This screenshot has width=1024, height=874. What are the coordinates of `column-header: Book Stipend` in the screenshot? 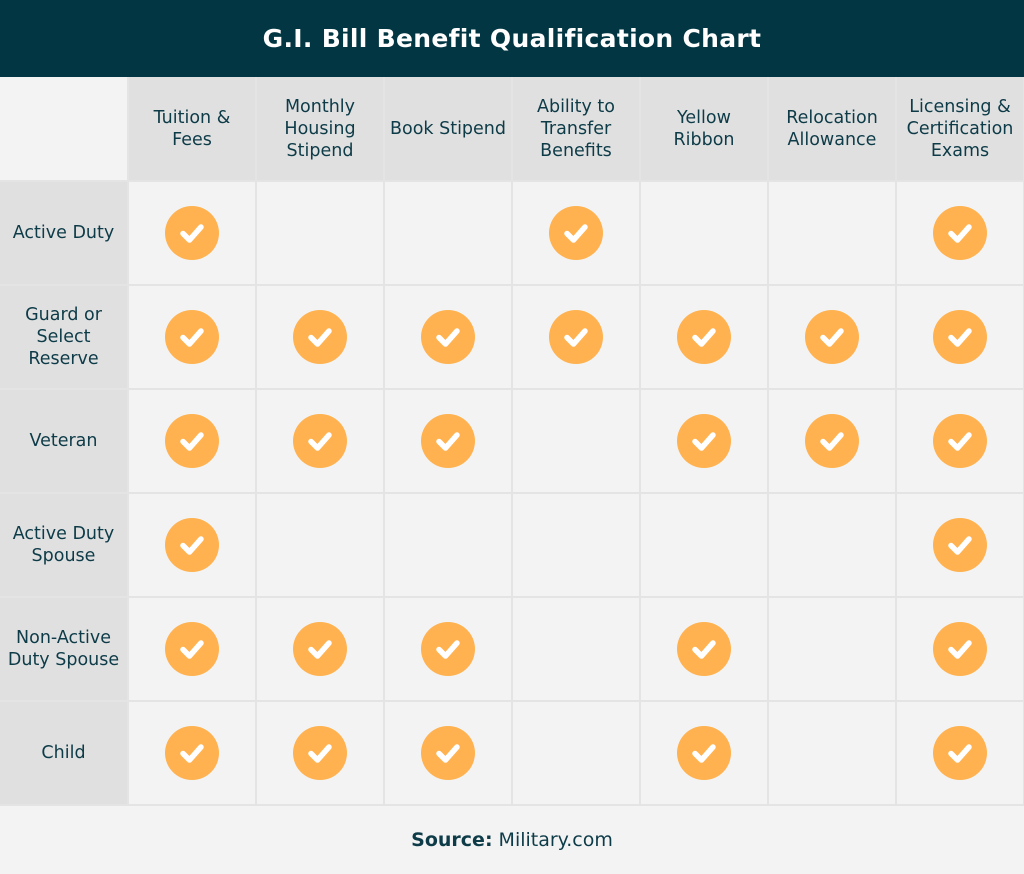 It's located at (448, 128).